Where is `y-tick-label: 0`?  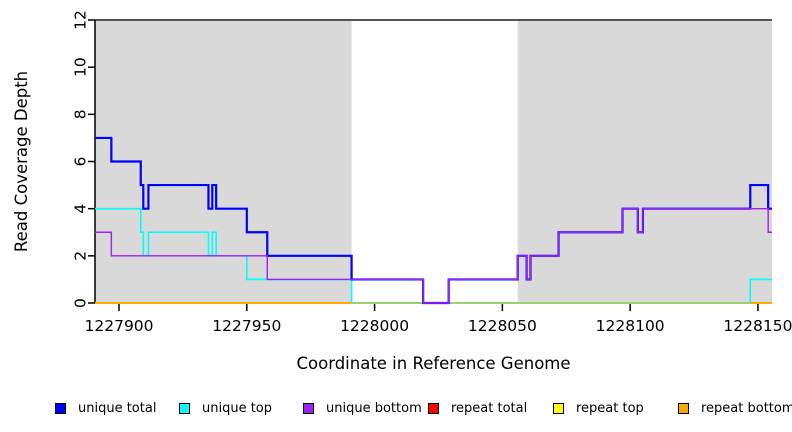
y-tick-label: 0 is located at coordinates (80, 303).